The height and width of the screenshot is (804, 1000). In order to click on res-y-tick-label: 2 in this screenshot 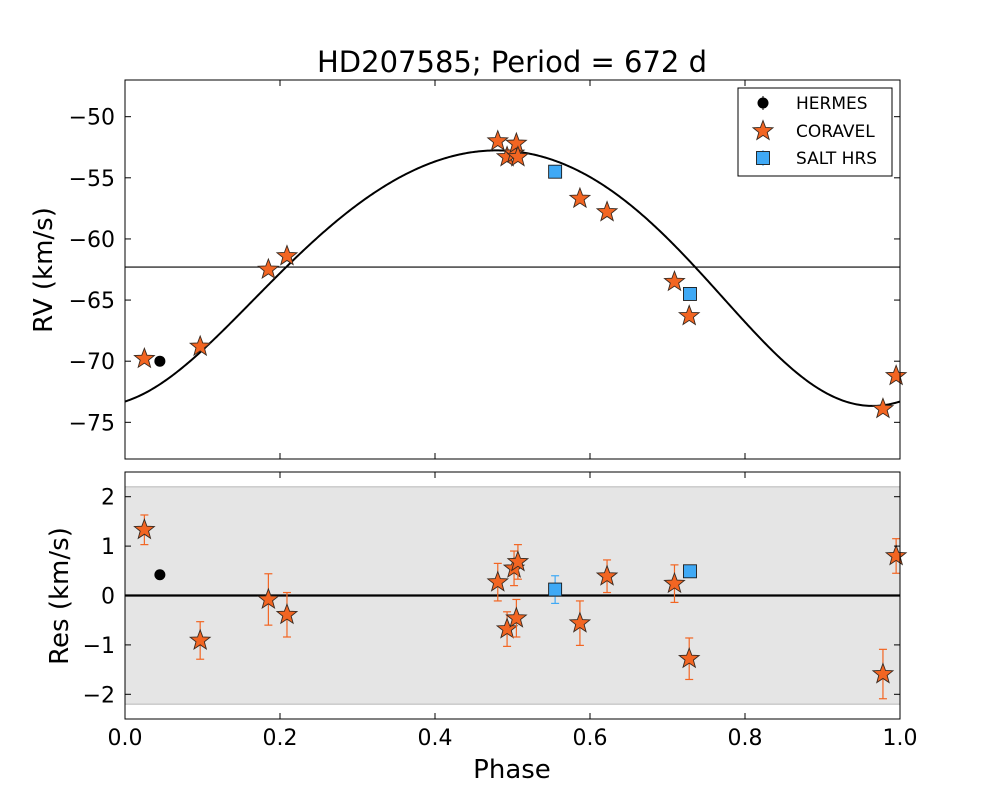, I will do `click(108, 498)`.